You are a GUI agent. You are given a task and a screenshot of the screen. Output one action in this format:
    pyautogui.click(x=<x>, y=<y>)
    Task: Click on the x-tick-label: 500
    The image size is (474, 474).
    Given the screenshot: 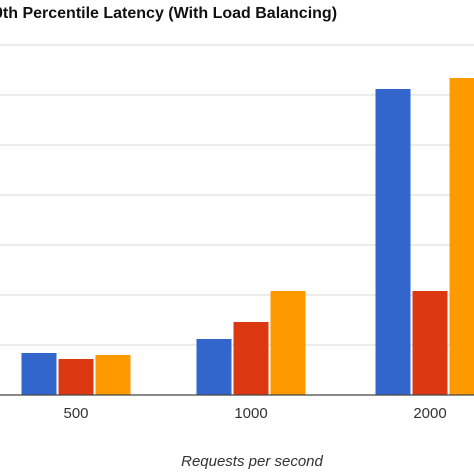 What is the action you would take?
    pyautogui.click(x=75, y=413)
    